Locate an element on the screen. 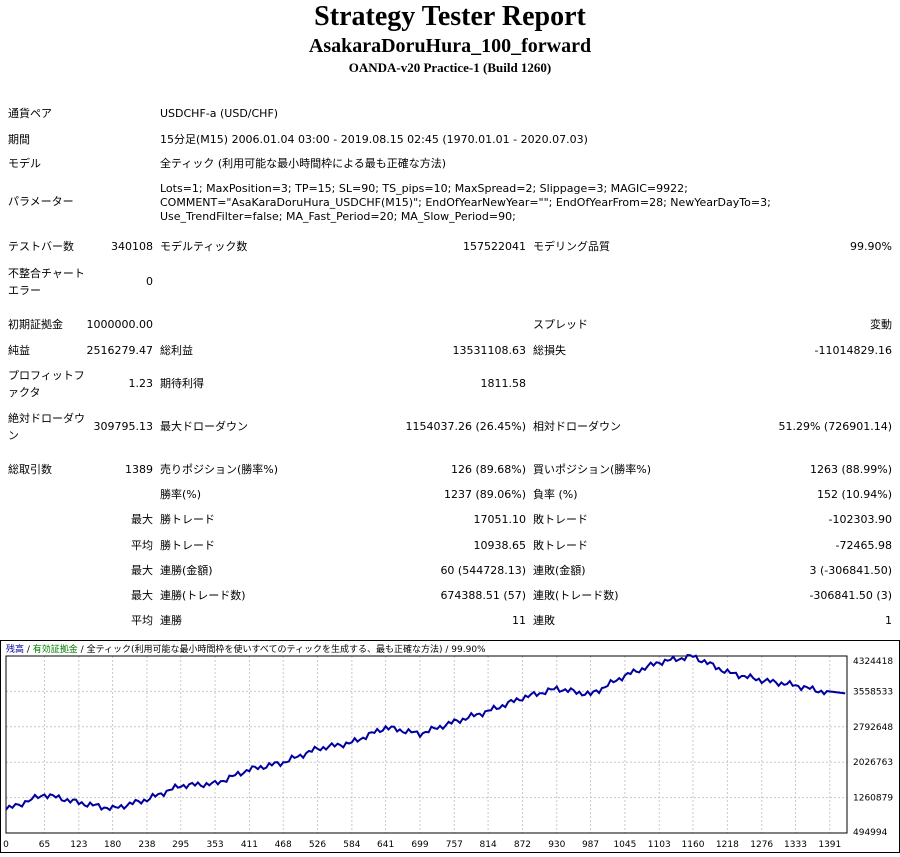 This screenshot has width=900, height=857. avg-loss-trade-value: -72465.98 is located at coordinates (863, 545).